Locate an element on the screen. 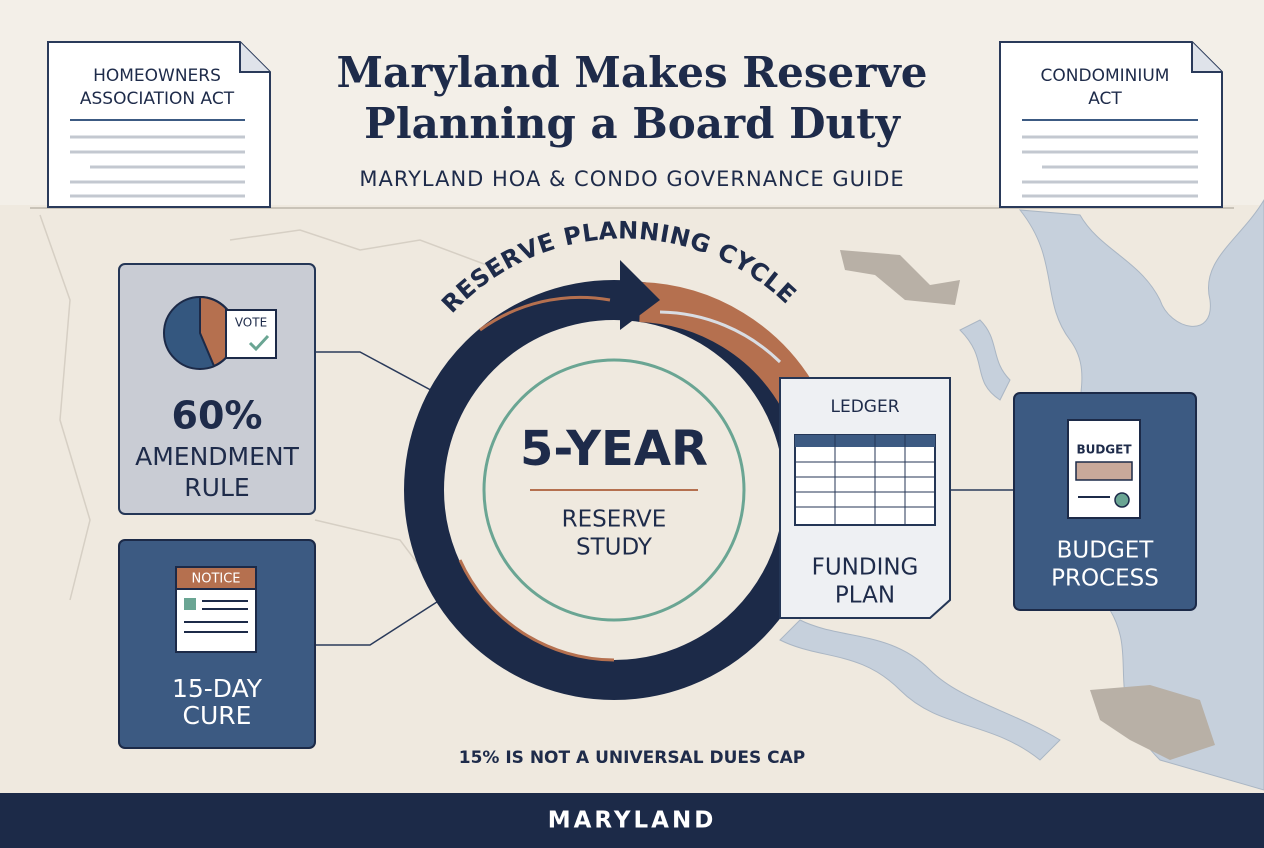  panel-caption: AMENDMENT is located at coordinates (217, 456).